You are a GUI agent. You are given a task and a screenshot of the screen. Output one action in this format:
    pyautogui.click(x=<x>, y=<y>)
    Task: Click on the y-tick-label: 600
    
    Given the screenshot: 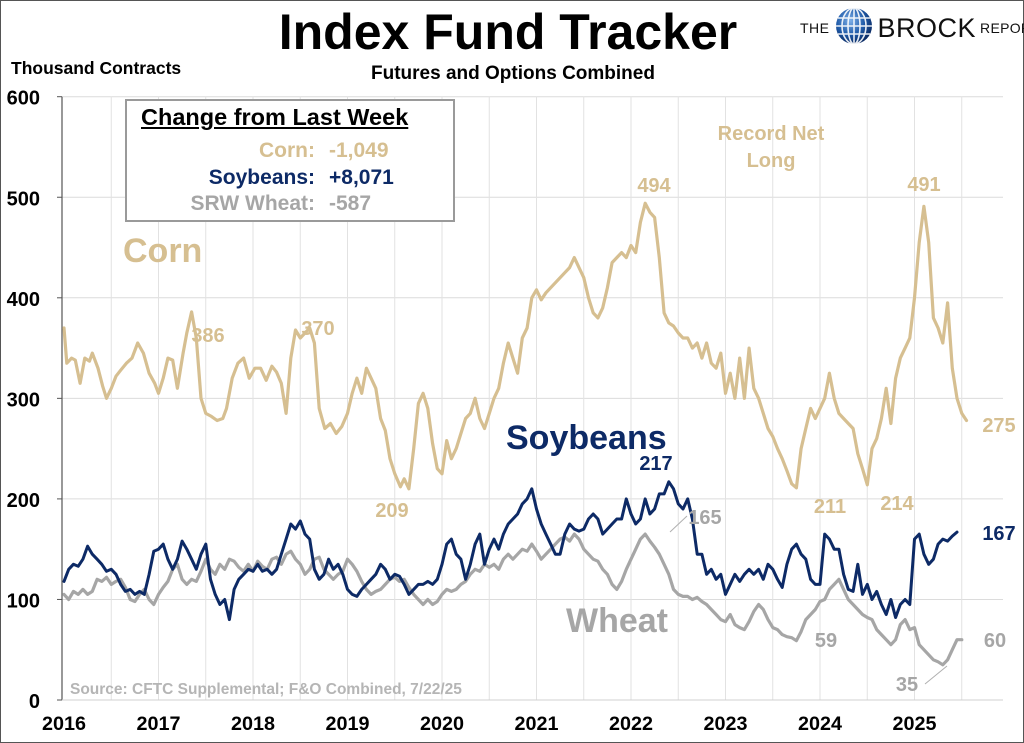 What is the action you would take?
    pyautogui.click(x=23, y=99)
    